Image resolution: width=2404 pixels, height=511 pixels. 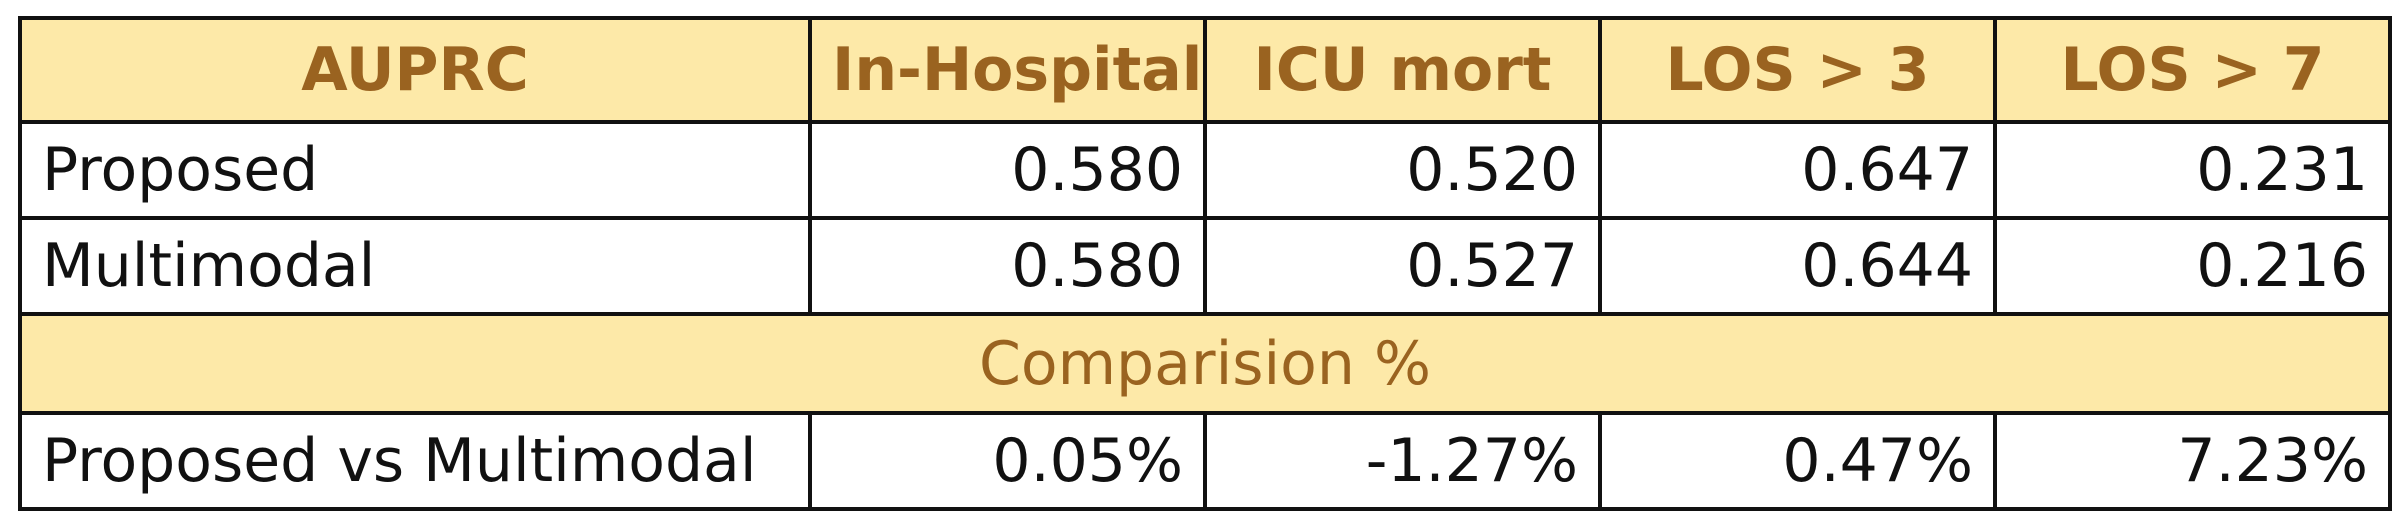 I want to click on header-los-3: LOS > 3, so click(x=1797, y=70).